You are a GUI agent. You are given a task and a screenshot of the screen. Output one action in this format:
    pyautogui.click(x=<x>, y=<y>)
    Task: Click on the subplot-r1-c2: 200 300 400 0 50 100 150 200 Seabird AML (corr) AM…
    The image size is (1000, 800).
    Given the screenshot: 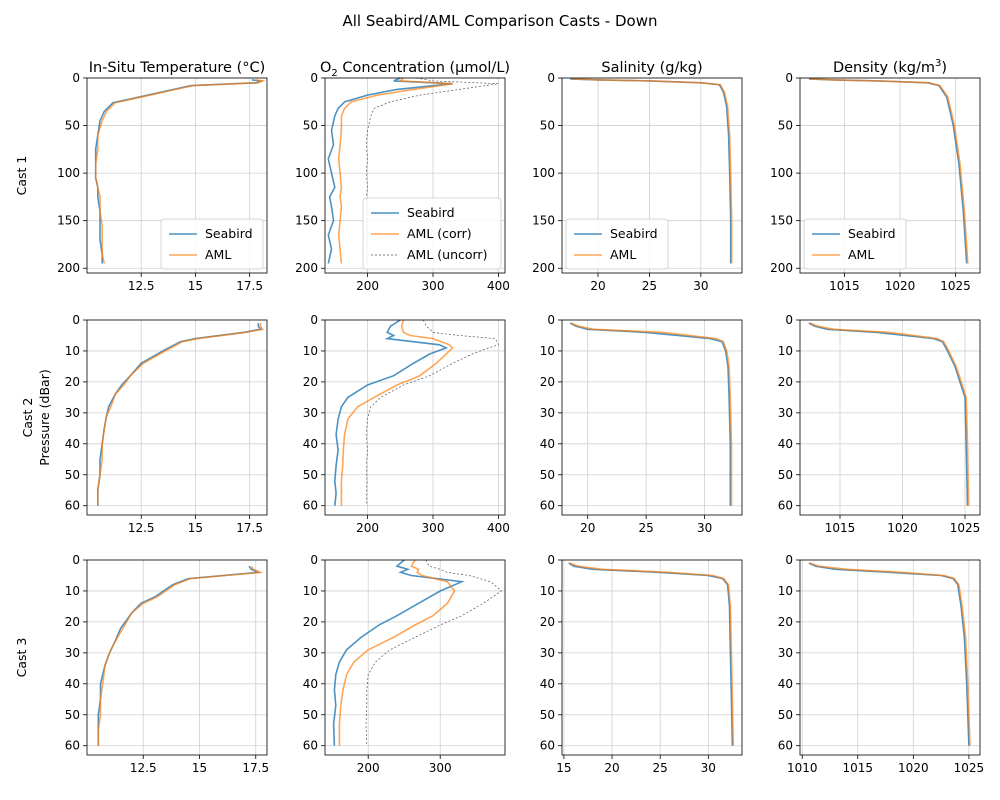 What is the action you would take?
    pyautogui.click(x=402, y=182)
    